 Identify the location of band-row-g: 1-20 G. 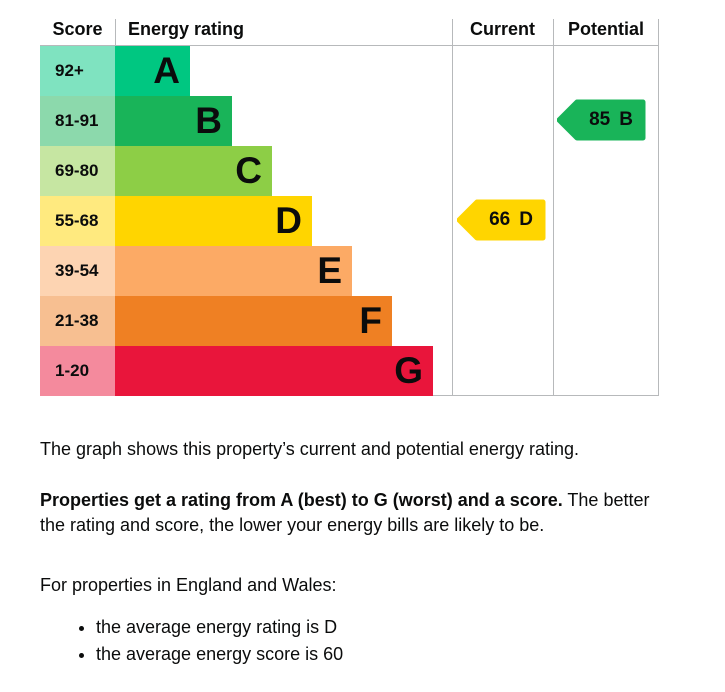
(349, 371).